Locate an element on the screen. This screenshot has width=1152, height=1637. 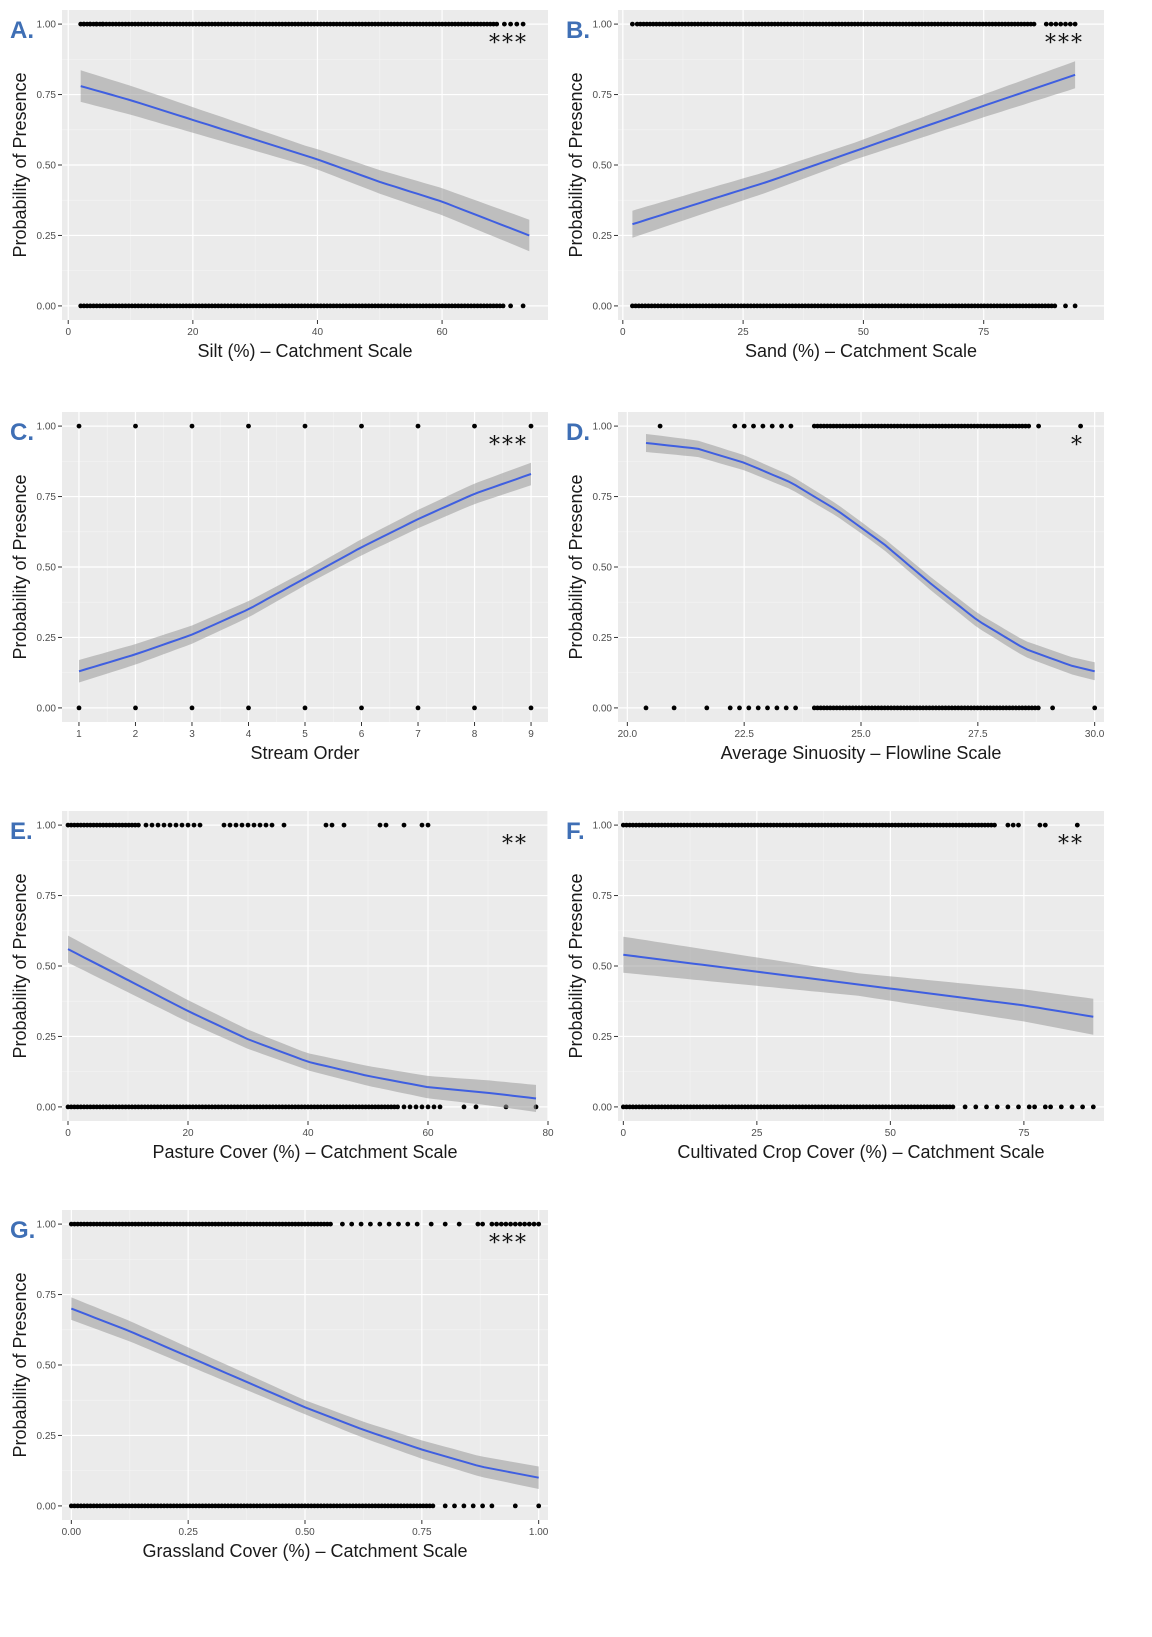
x-tick-label: 1.00 is located at coordinates (539, 1532).